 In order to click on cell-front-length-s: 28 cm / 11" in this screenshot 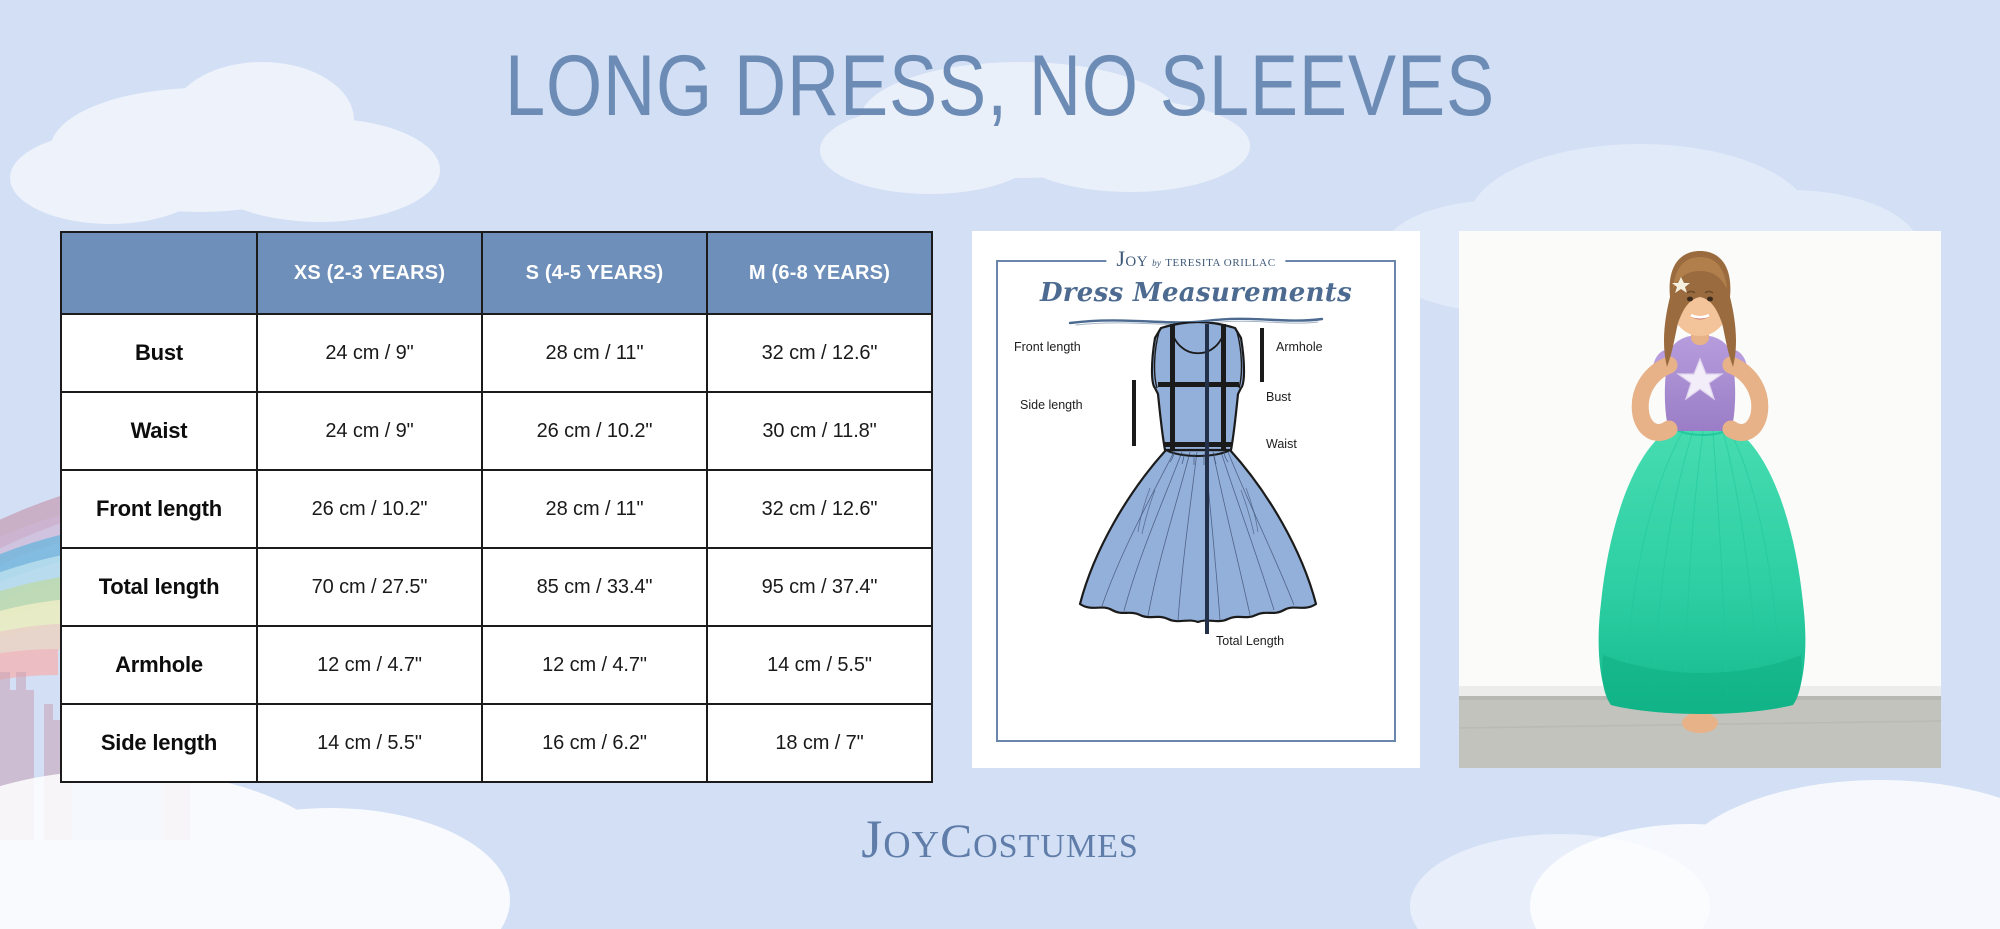, I will do `click(594, 509)`.